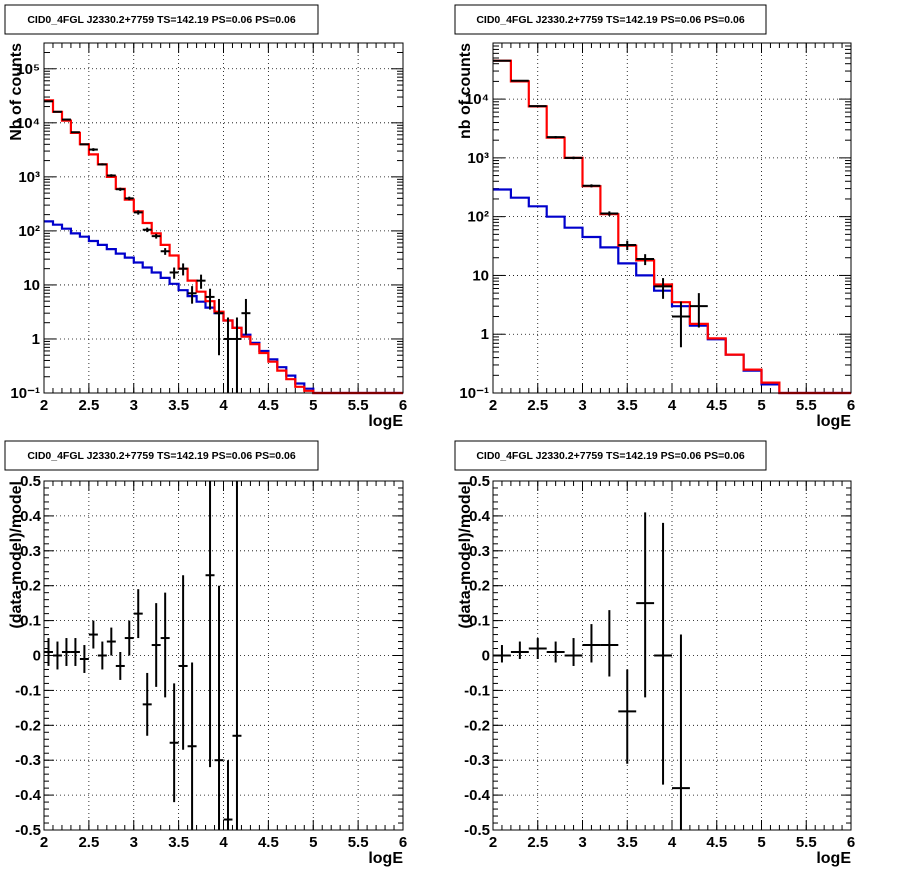 Image resolution: width=898 pixels, height=875 pixels. Describe the element at coordinates (28, 69) in the screenshot. I see `y-tick-label: 10⁵` at that location.